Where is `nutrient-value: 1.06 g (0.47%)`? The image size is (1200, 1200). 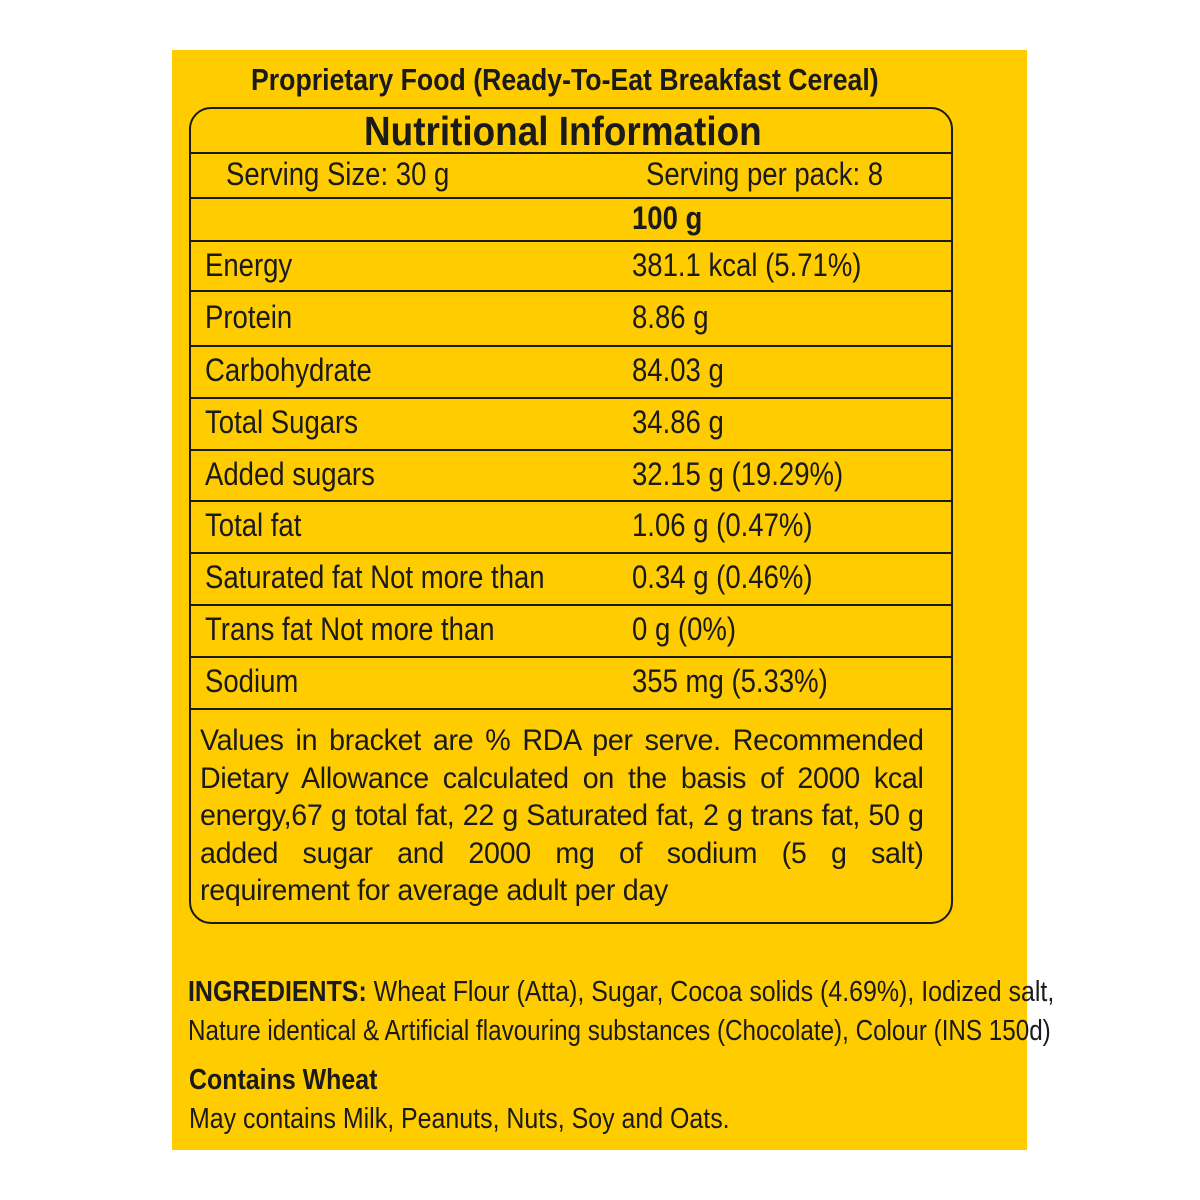 nutrient-value: 1.06 g (0.47%) is located at coordinates (722, 525).